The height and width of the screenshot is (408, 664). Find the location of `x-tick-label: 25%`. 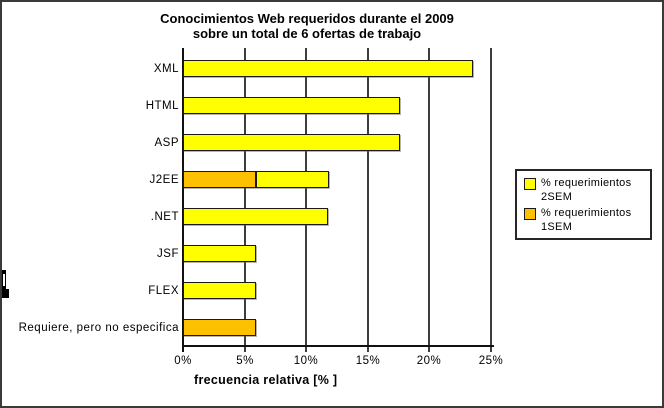

x-tick-label: 25% is located at coordinates (491, 361).